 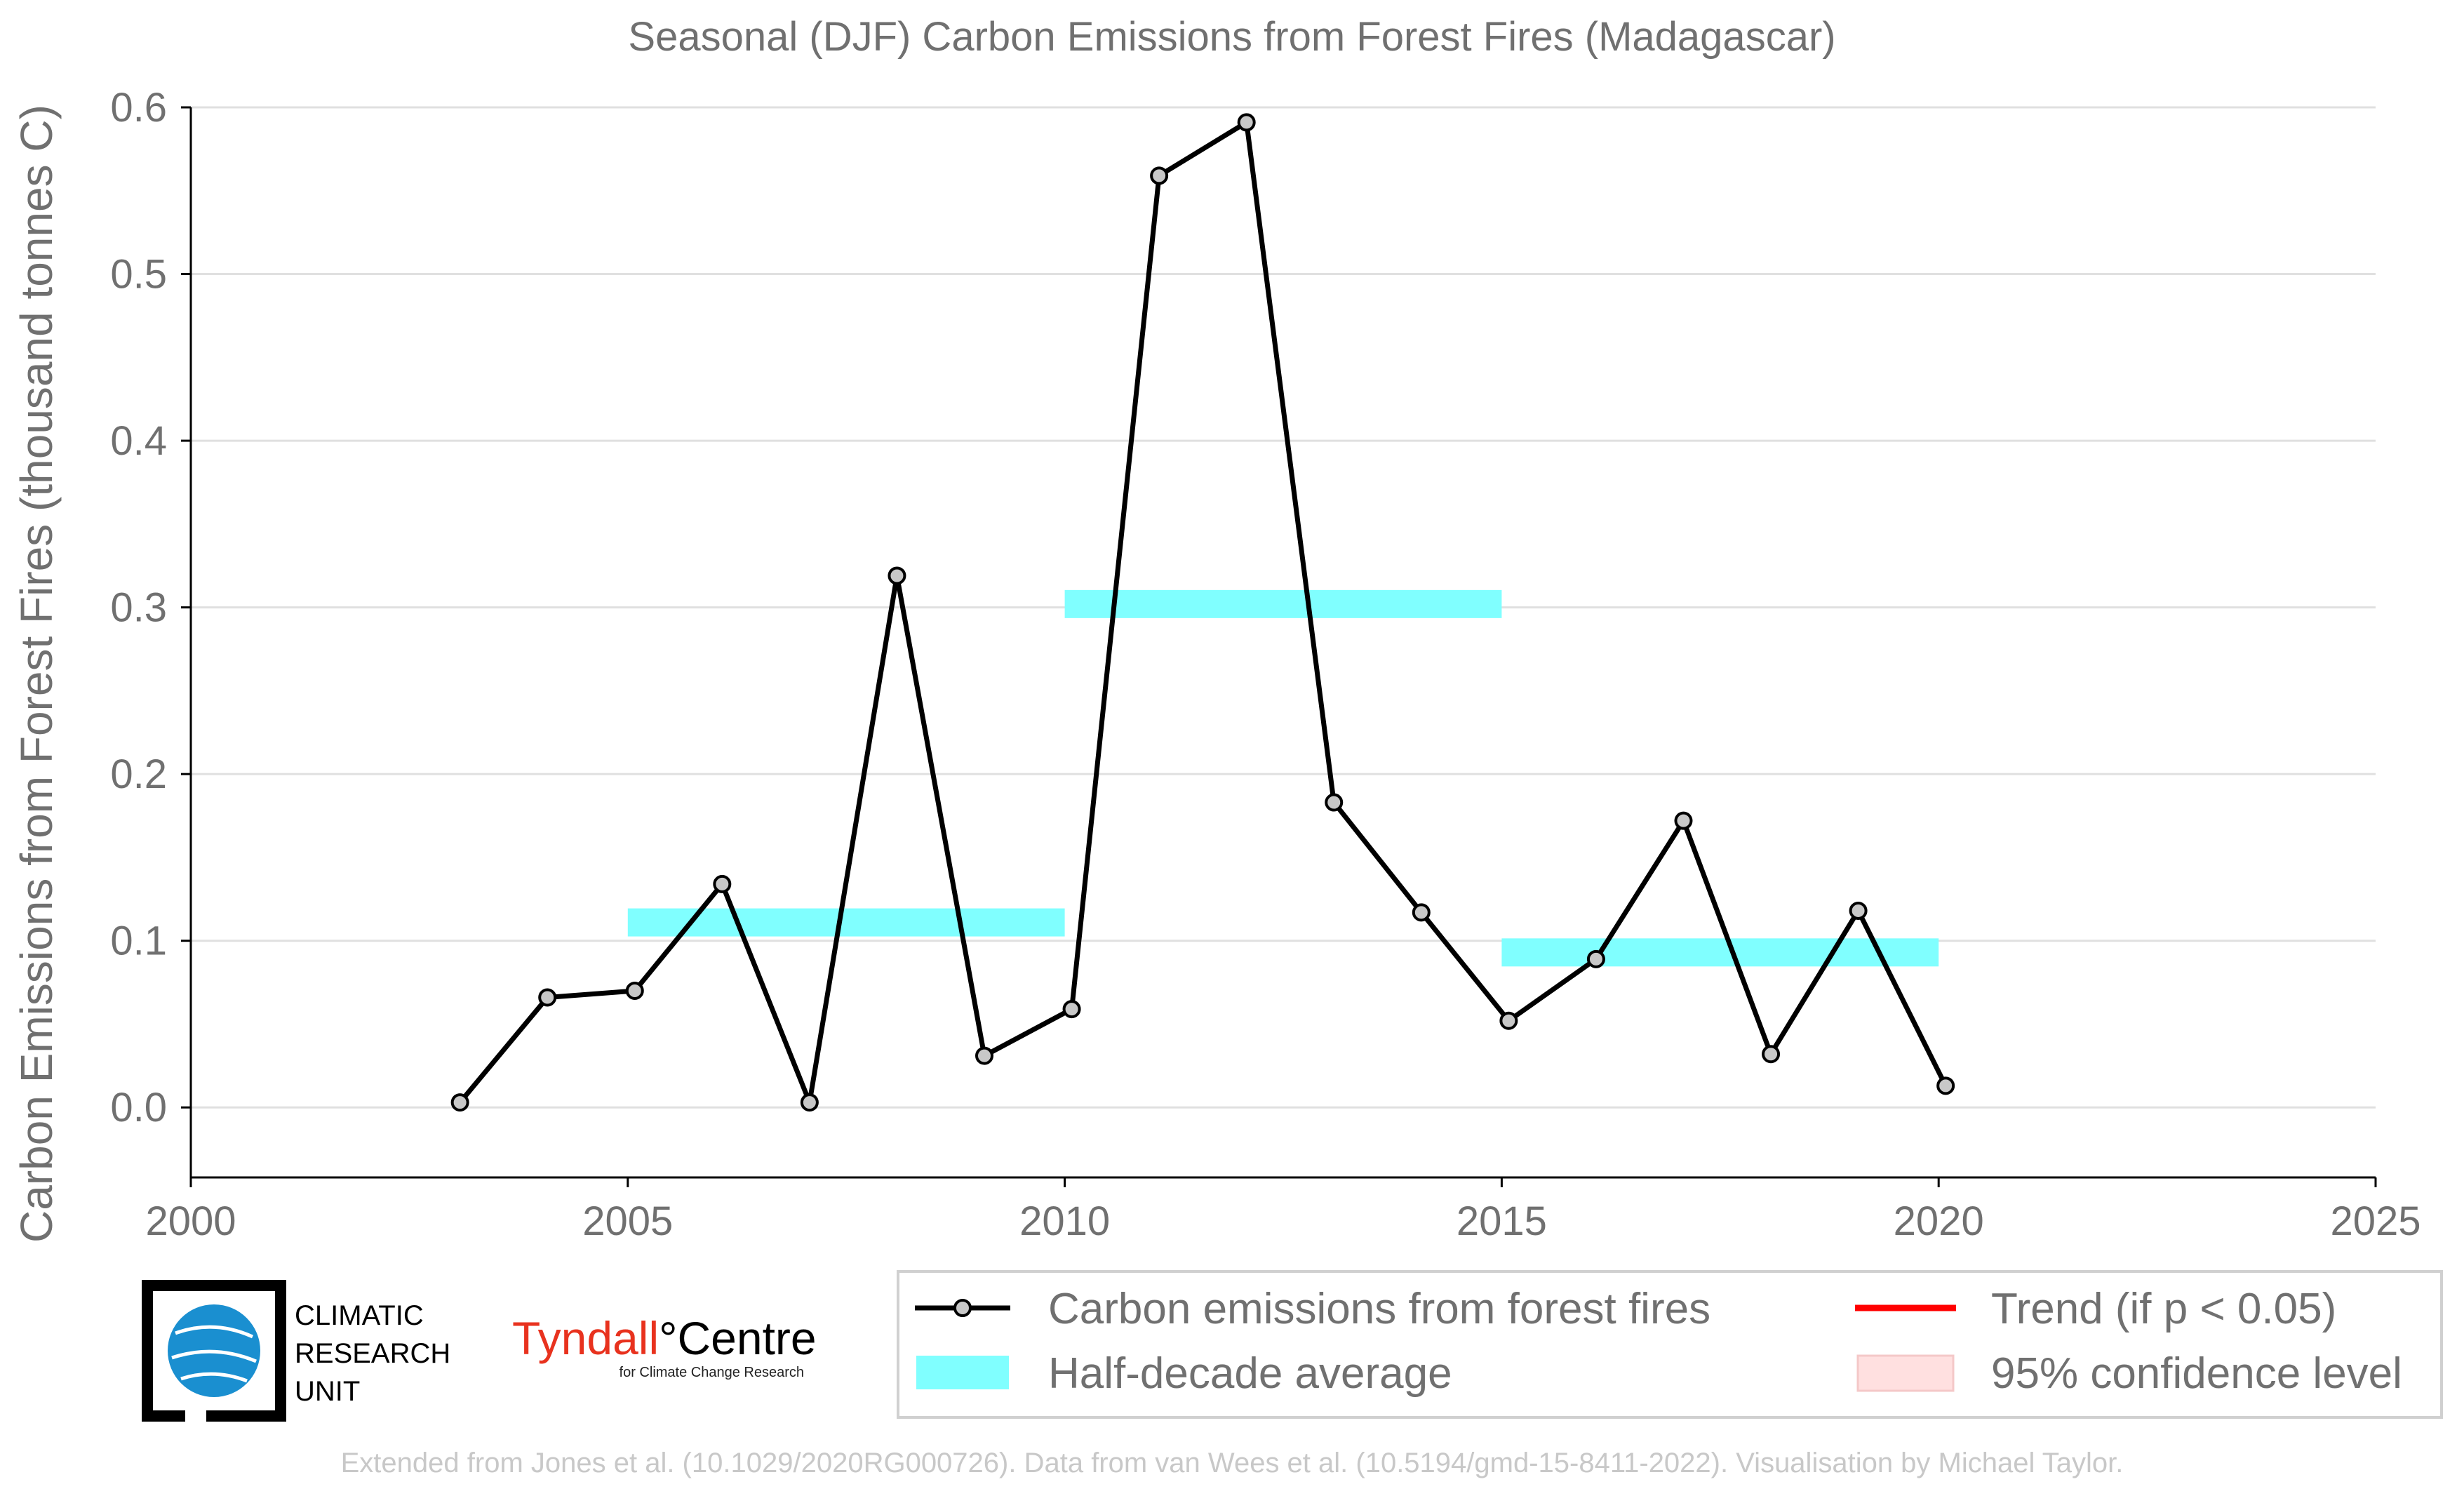 I want to click on legend-confidence-label: 95% confidence level, so click(x=2196, y=1373).